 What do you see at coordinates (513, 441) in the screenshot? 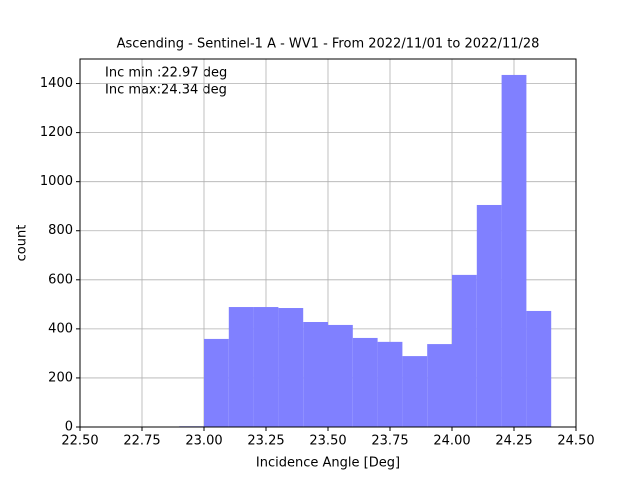
I see `x-tick-label: 24.25` at bounding box center [513, 441].